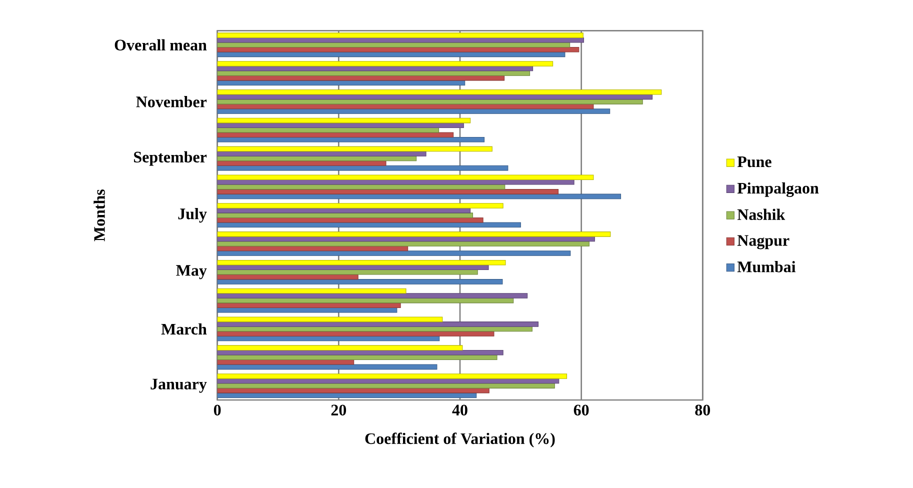 The image size is (913, 488). What do you see at coordinates (460, 440) in the screenshot?
I see `x-axis-title: Coefficient of Variation (%)` at bounding box center [460, 440].